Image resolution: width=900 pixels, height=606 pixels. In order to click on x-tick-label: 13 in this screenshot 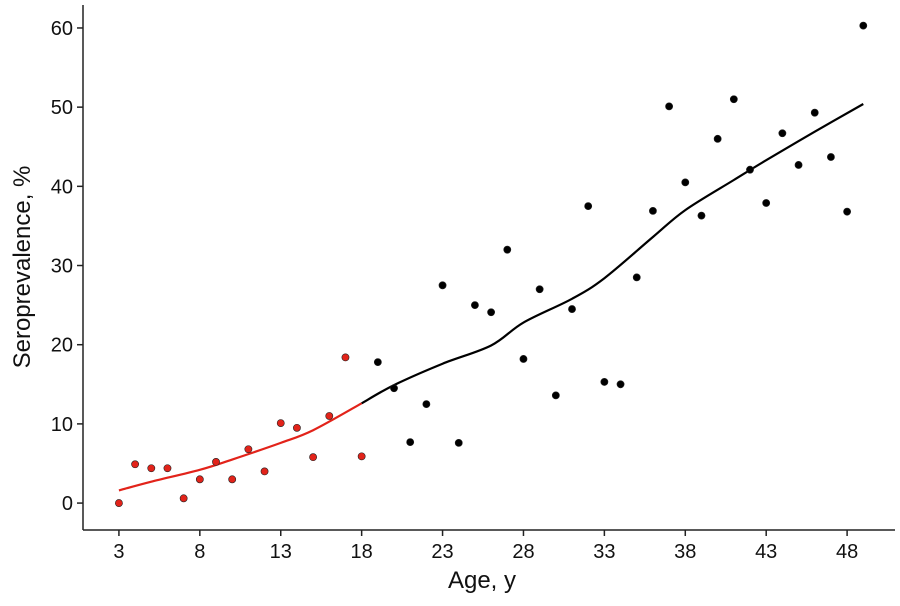, I will do `click(281, 552)`.